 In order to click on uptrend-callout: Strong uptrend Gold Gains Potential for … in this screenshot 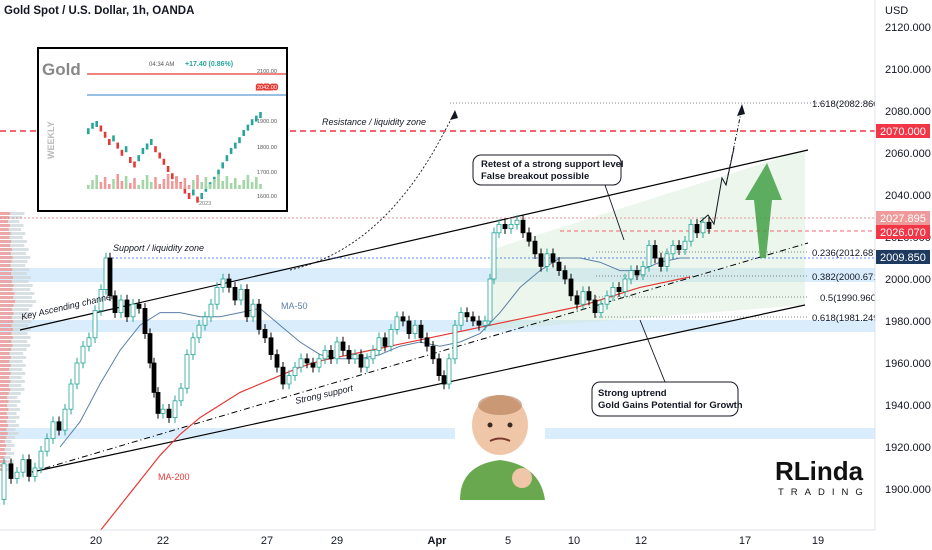, I will do `click(667, 368)`.